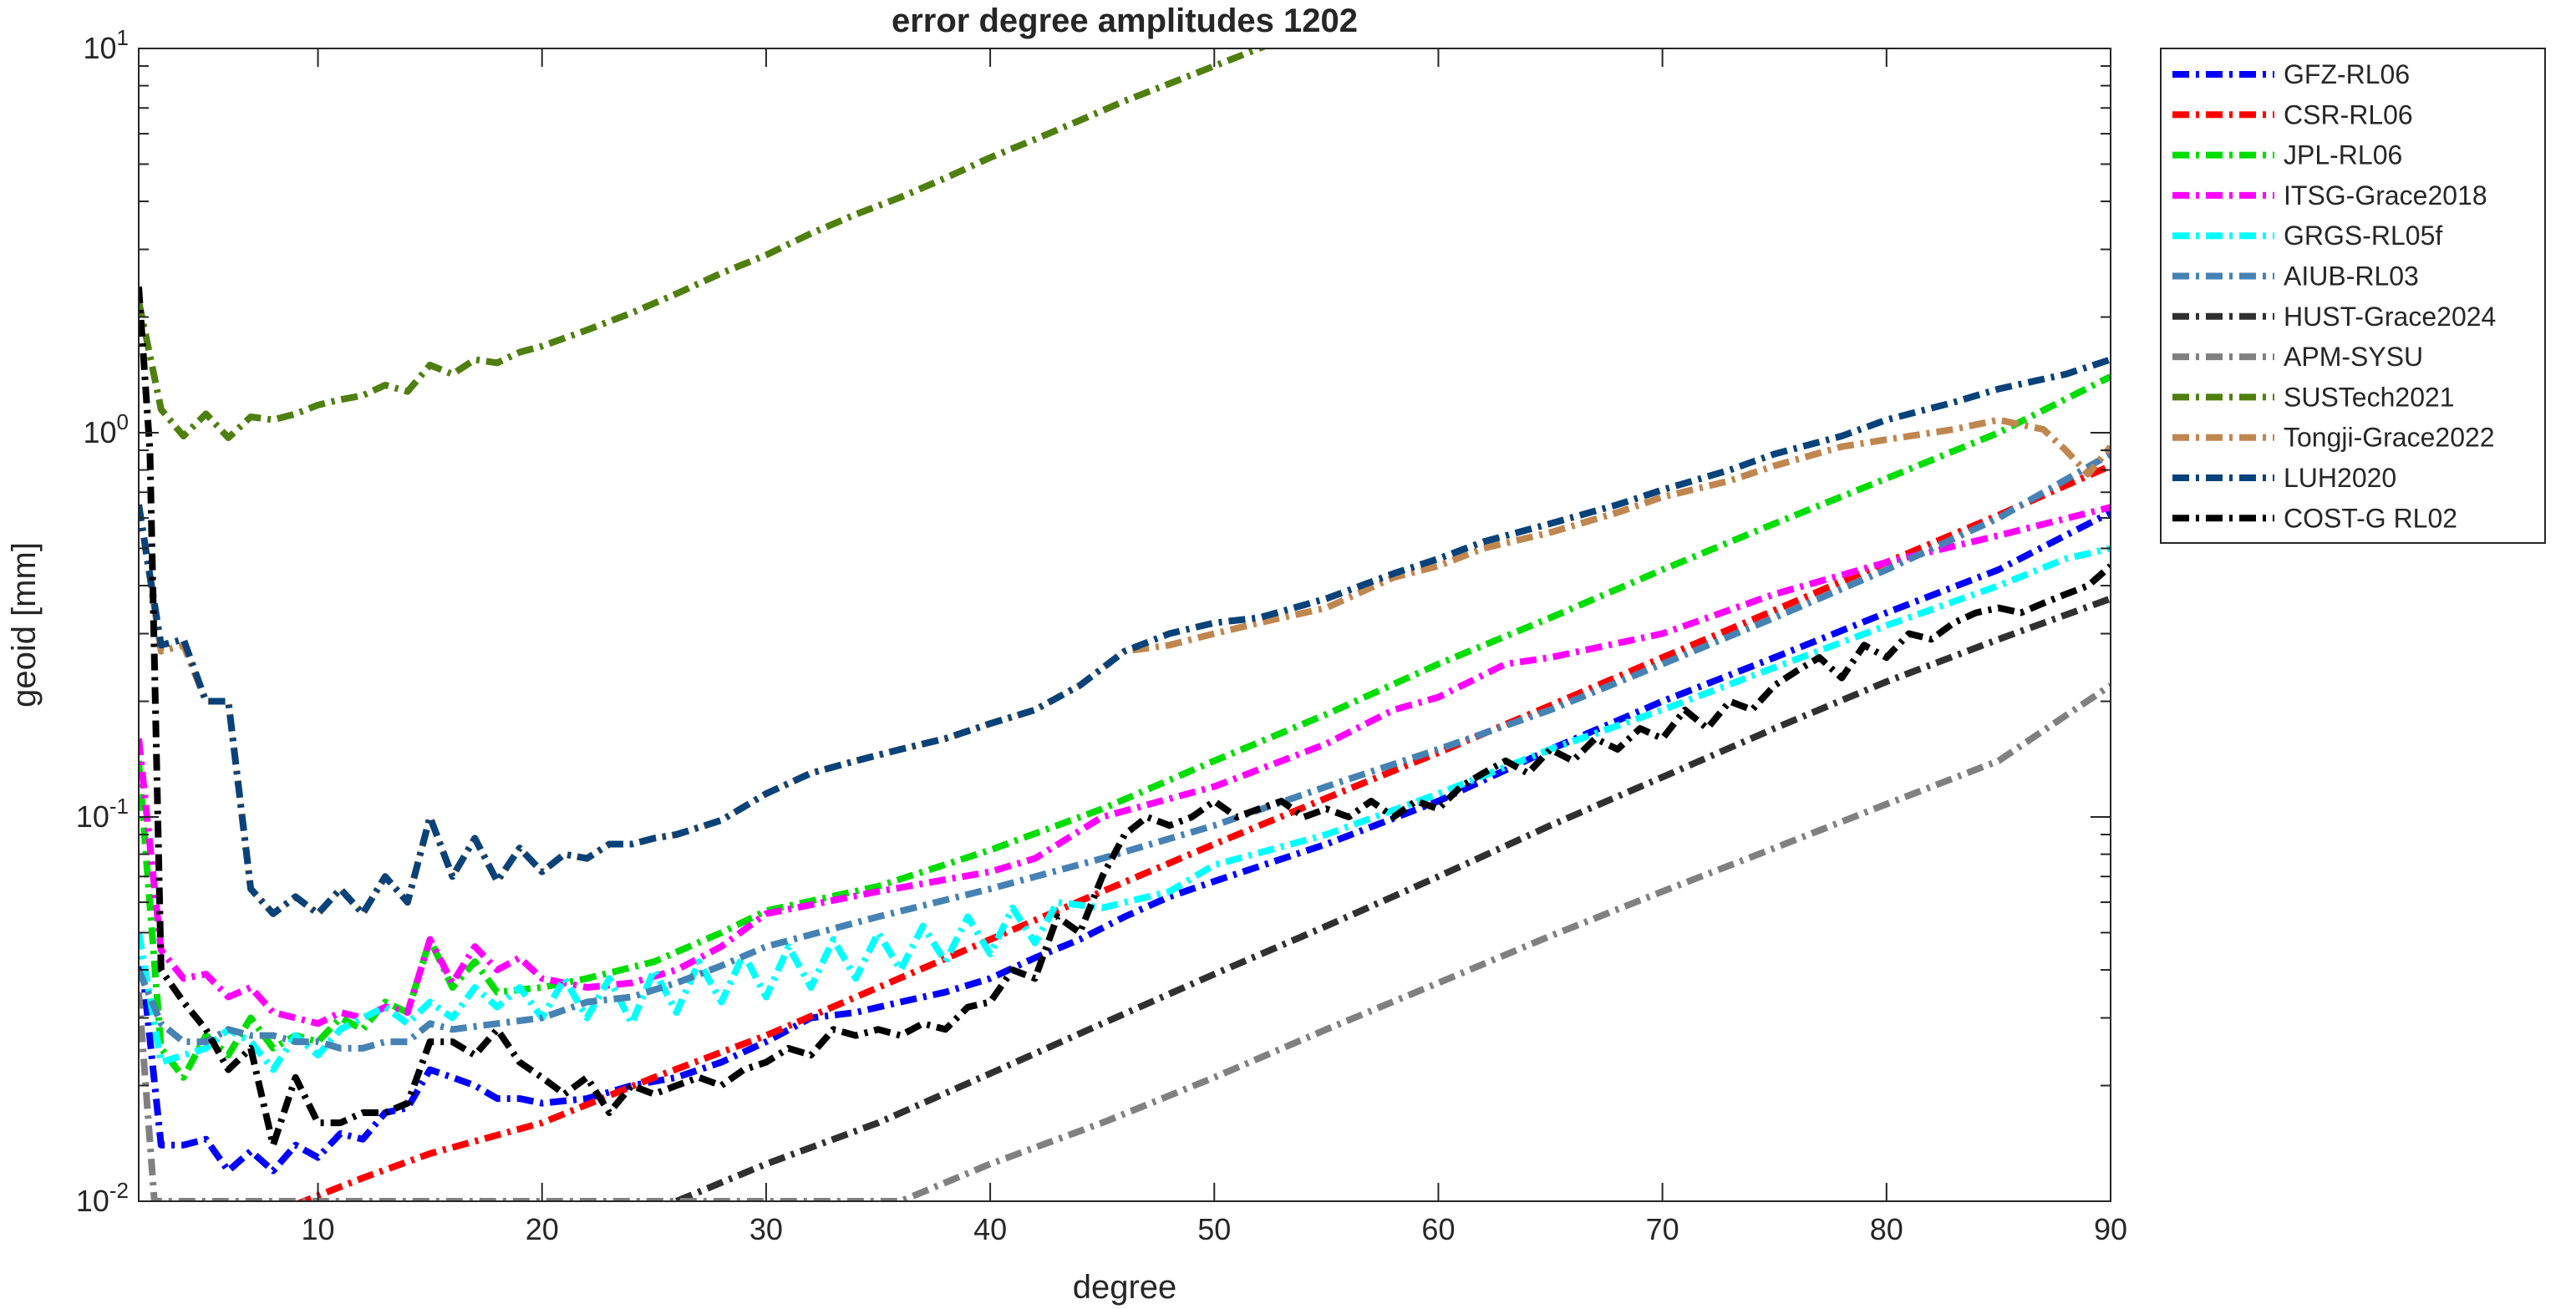 The width and height of the screenshot is (2576, 1309). What do you see at coordinates (2343, 155) in the screenshot?
I see `legend-label-jpl-rl06: JPL-RL06` at bounding box center [2343, 155].